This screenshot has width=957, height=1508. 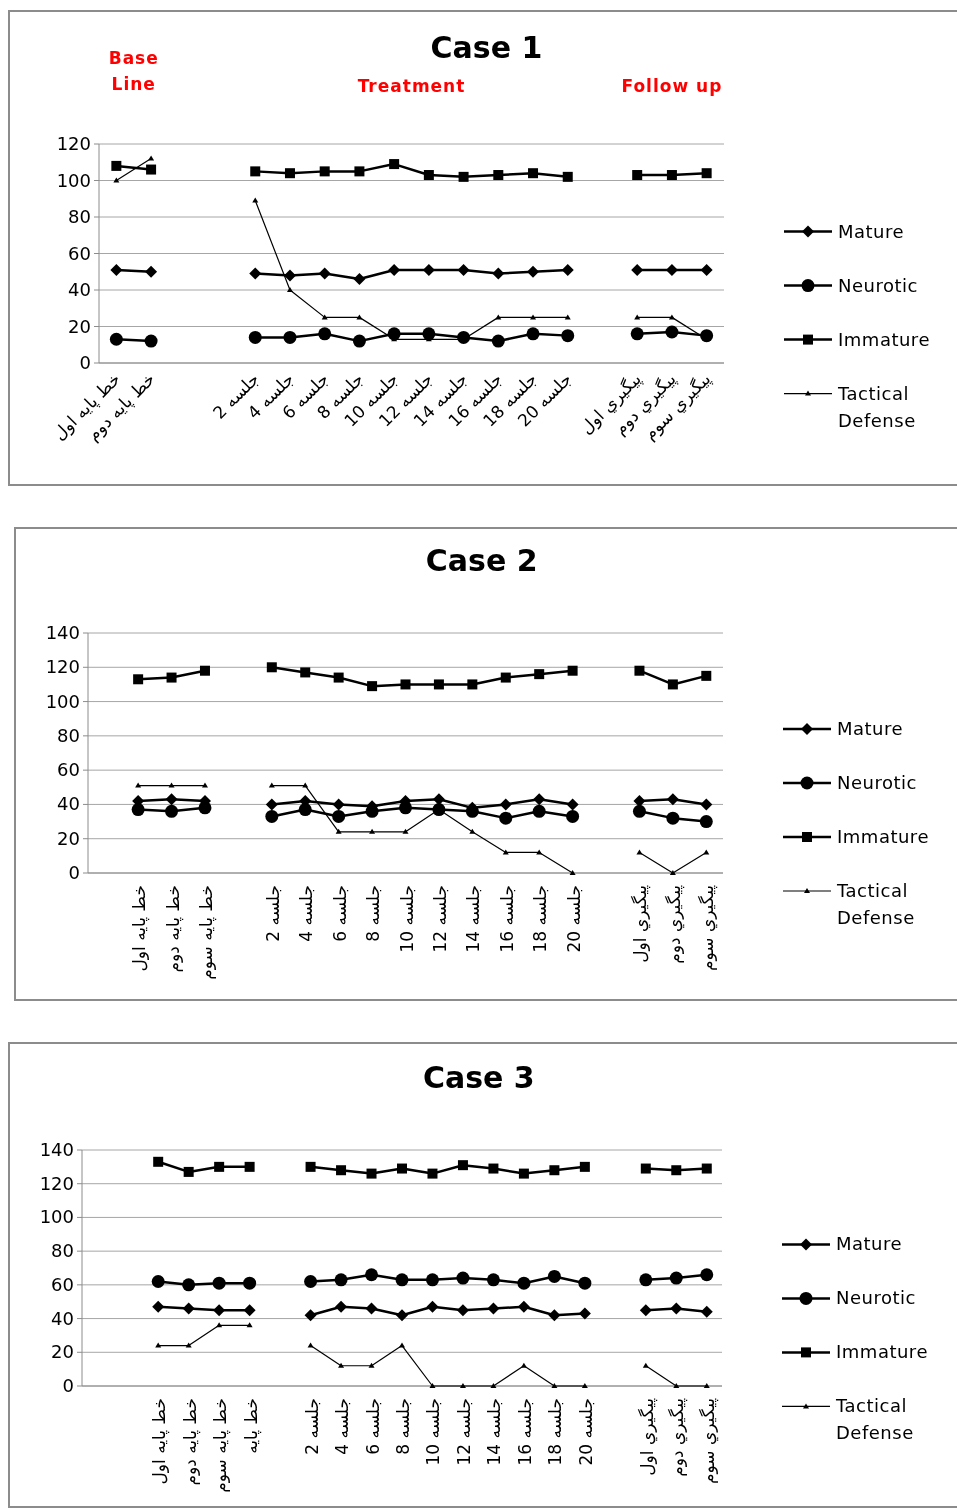 What do you see at coordinates (133, 71) in the screenshot?
I see `text: Base Line` at bounding box center [133, 71].